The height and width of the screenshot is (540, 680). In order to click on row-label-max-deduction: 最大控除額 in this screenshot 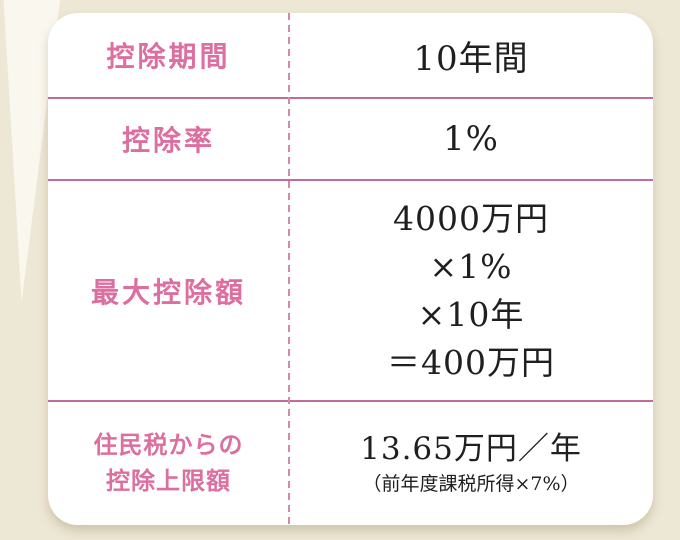, I will do `click(168, 292)`.